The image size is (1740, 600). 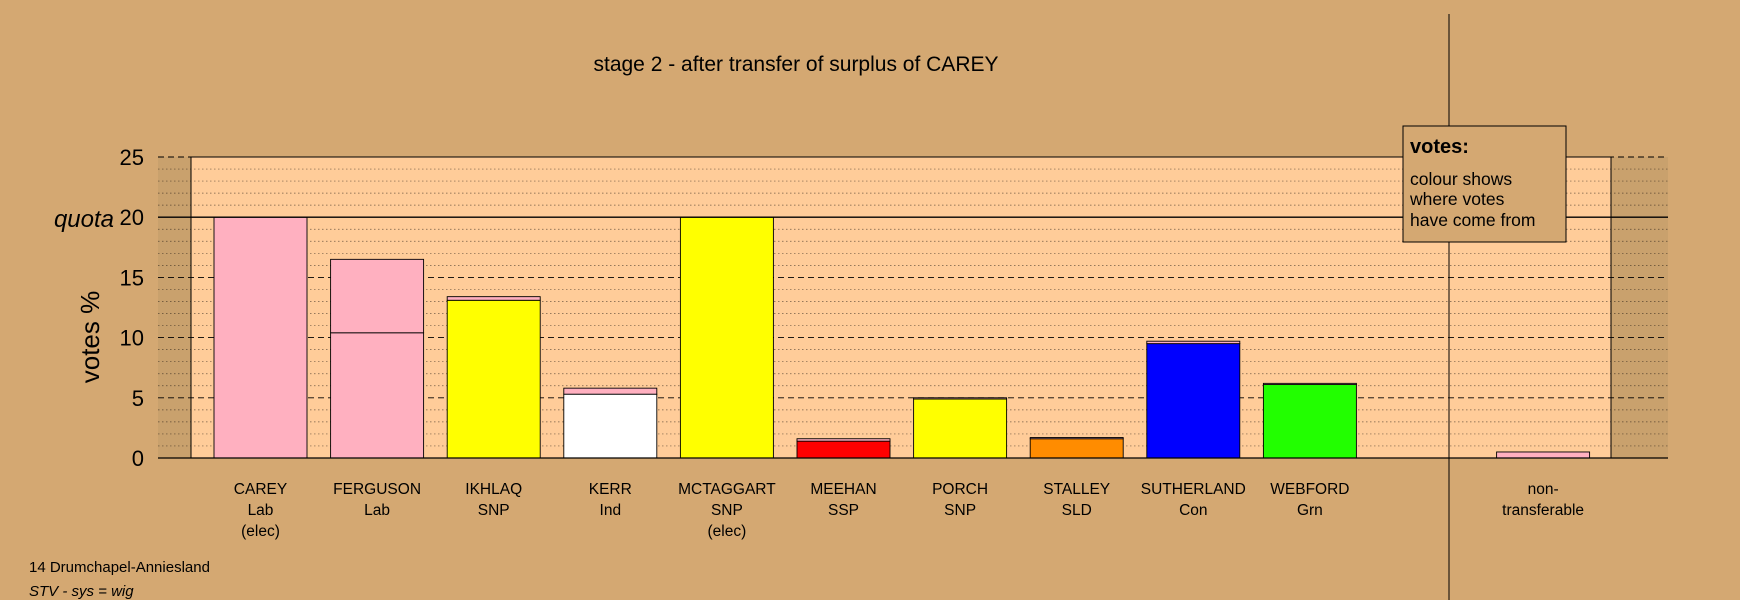 What do you see at coordinates (132, 277) in the screenshot?
I see `y-tick-label: 15` at bounding box center [132, 277].